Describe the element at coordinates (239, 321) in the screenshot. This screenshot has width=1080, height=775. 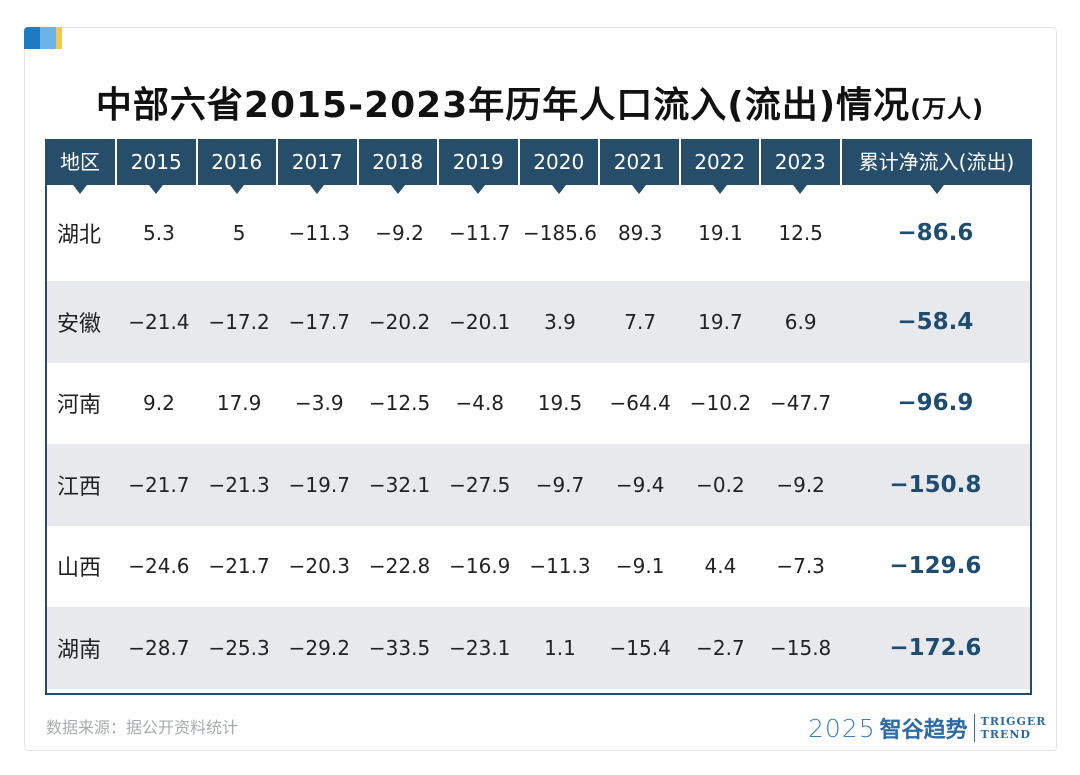
I see `value-cell: −17.2` at that location.